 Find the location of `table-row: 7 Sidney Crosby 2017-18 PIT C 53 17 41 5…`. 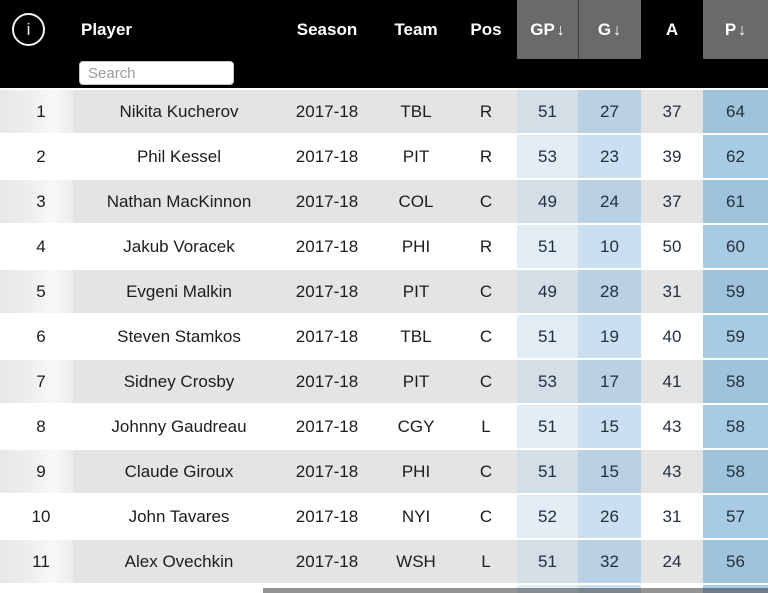

table-row: 7 Sidney Crosby 2017-18 PIT C 53 17 41 5… is located at coordinates (384, 380).